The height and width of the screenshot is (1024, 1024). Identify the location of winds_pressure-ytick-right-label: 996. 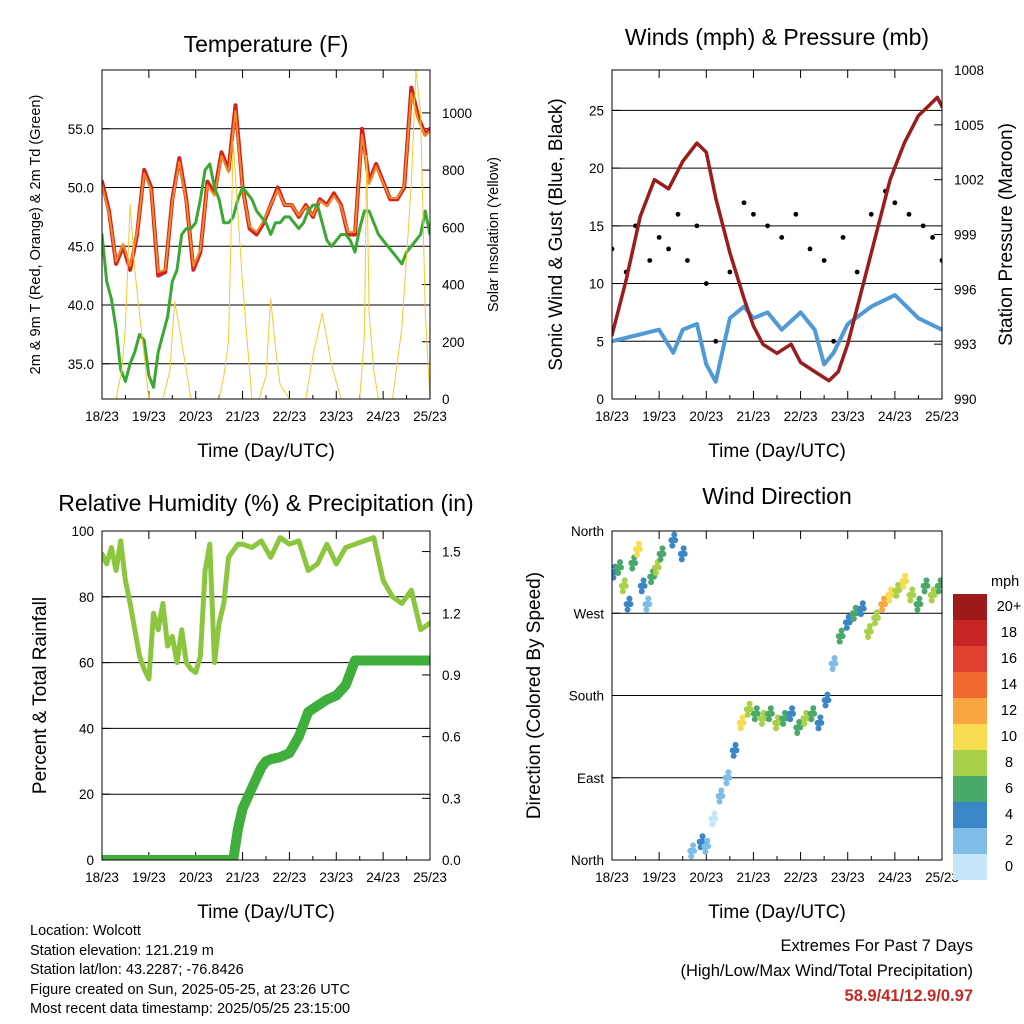
(965, 289).